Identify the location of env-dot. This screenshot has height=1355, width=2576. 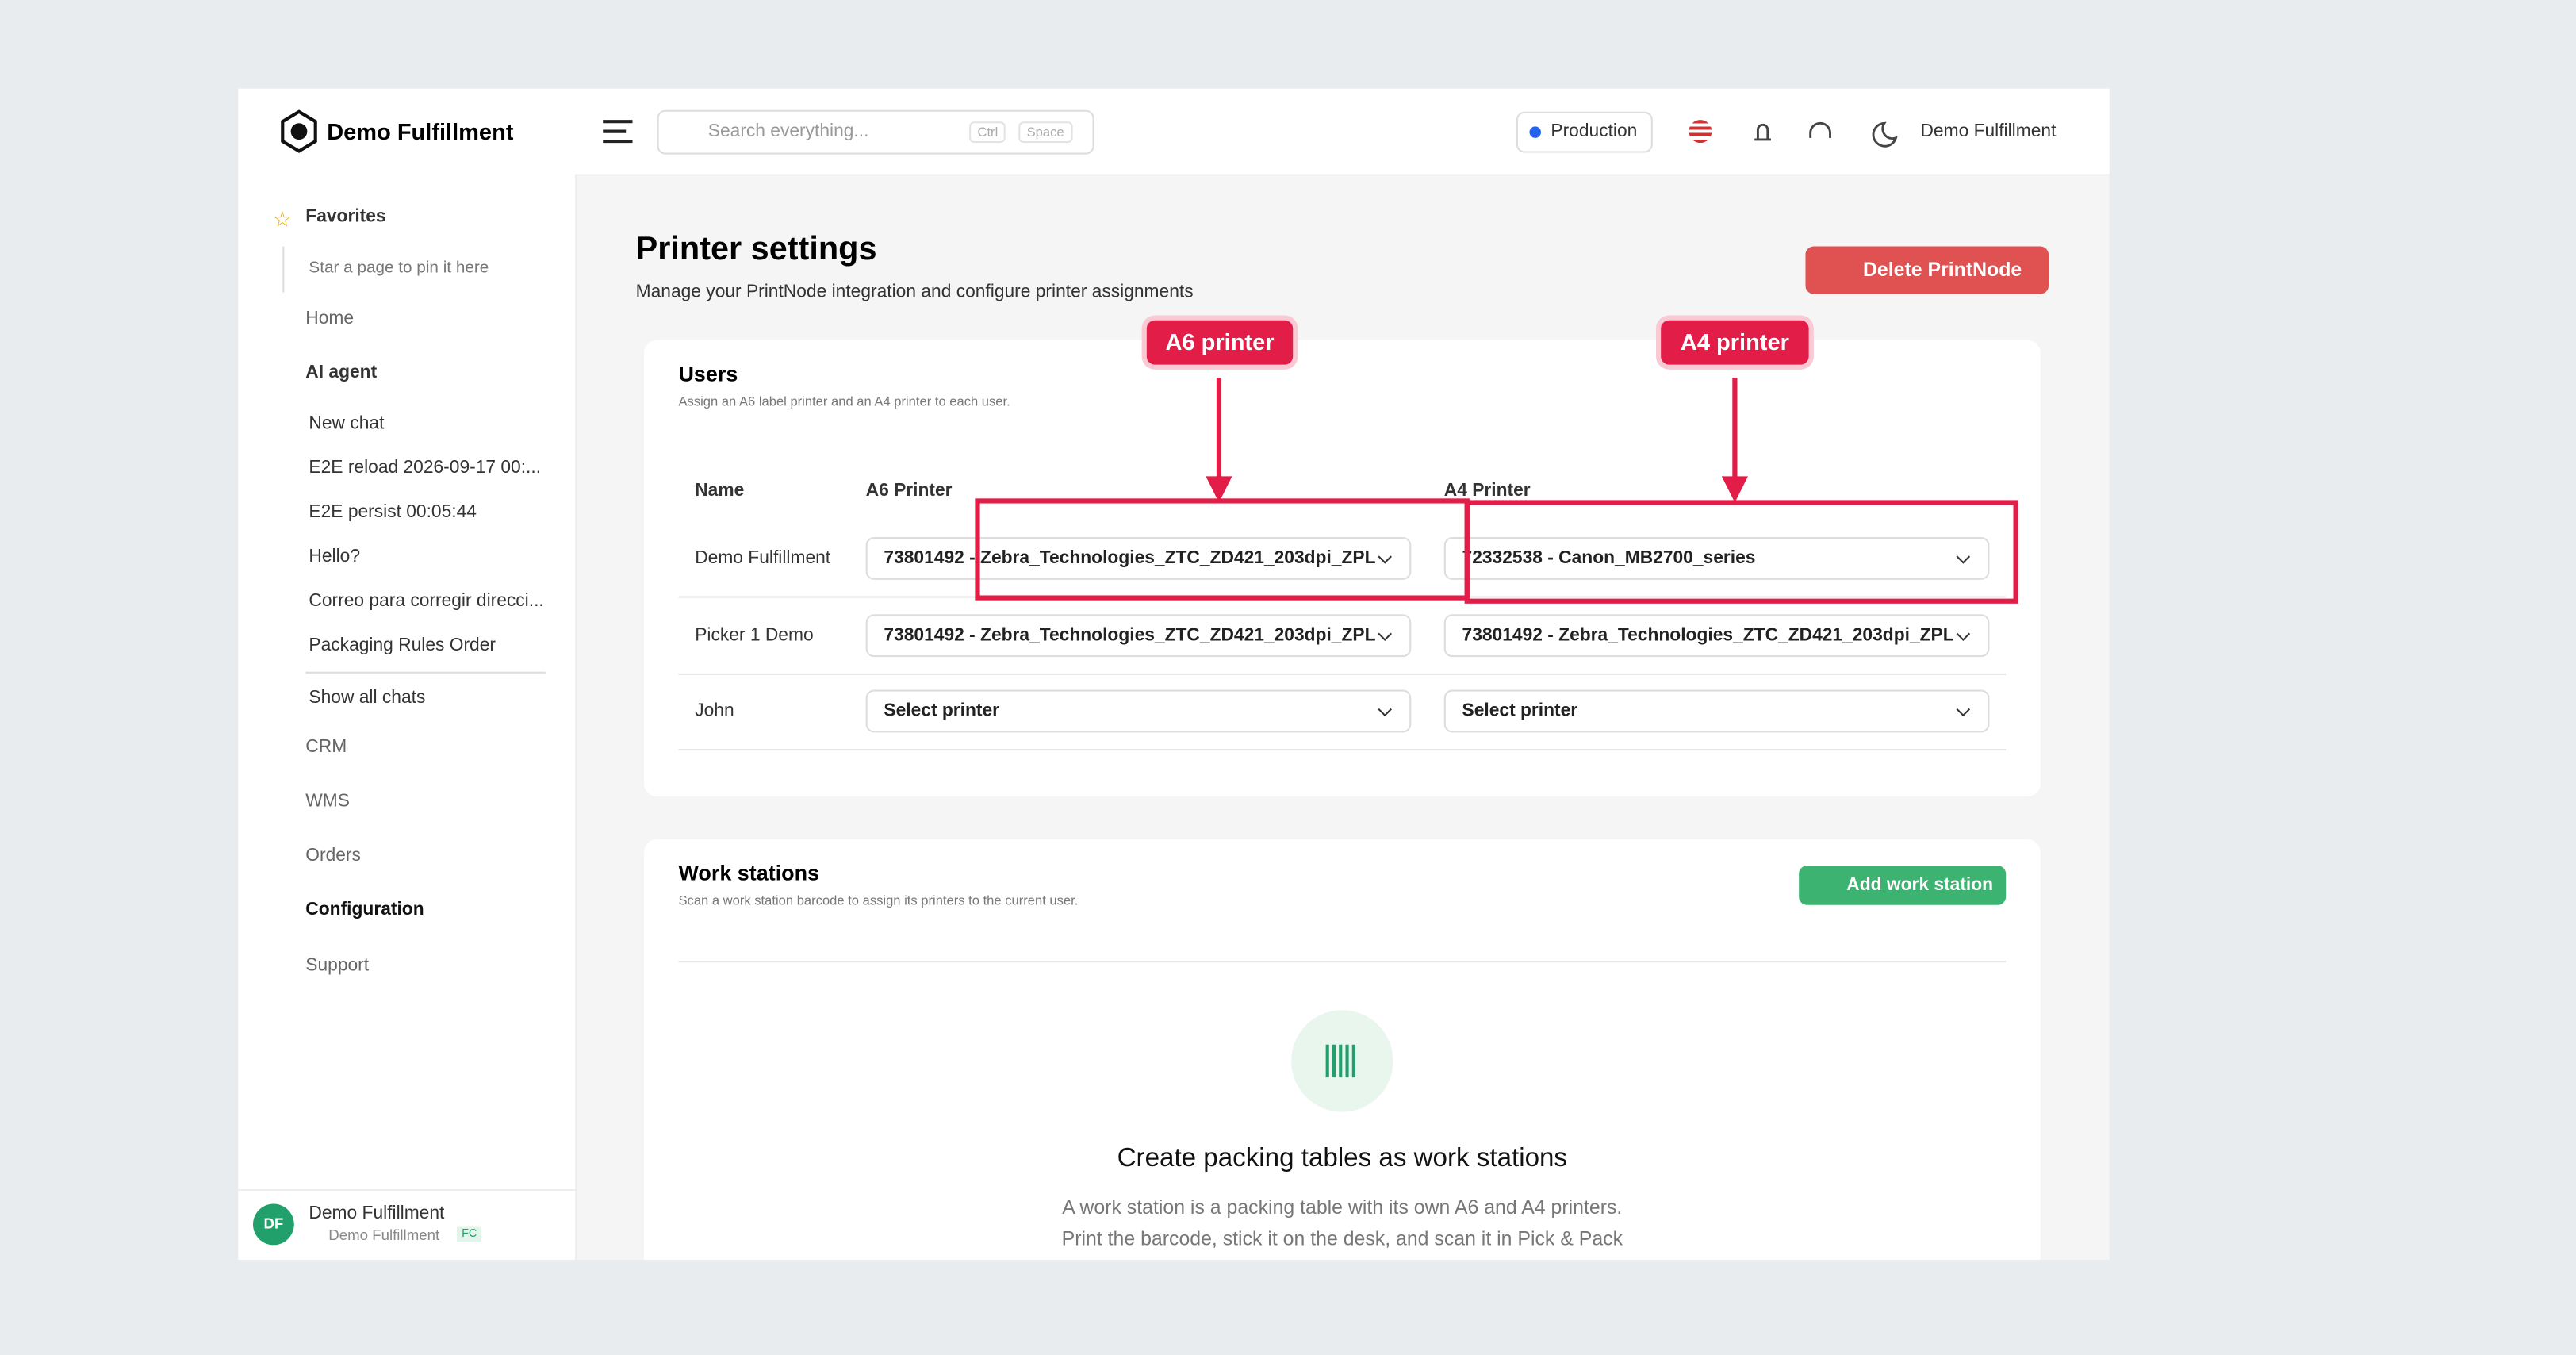
(1535, 132).